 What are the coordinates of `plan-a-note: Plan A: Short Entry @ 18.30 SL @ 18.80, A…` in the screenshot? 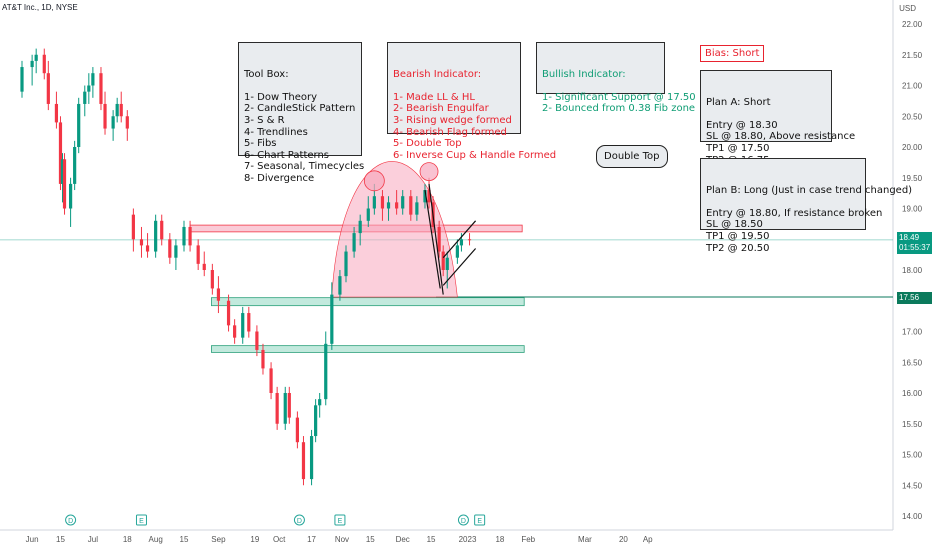 It's located at (777, 118).